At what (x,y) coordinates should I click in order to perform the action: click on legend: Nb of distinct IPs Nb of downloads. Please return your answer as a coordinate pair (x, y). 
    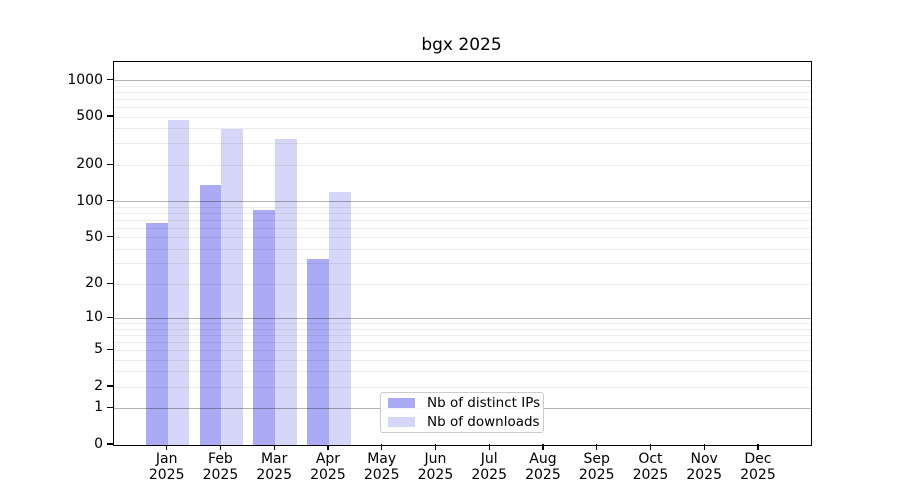
    Looking at the image, I should click on (462, 412).